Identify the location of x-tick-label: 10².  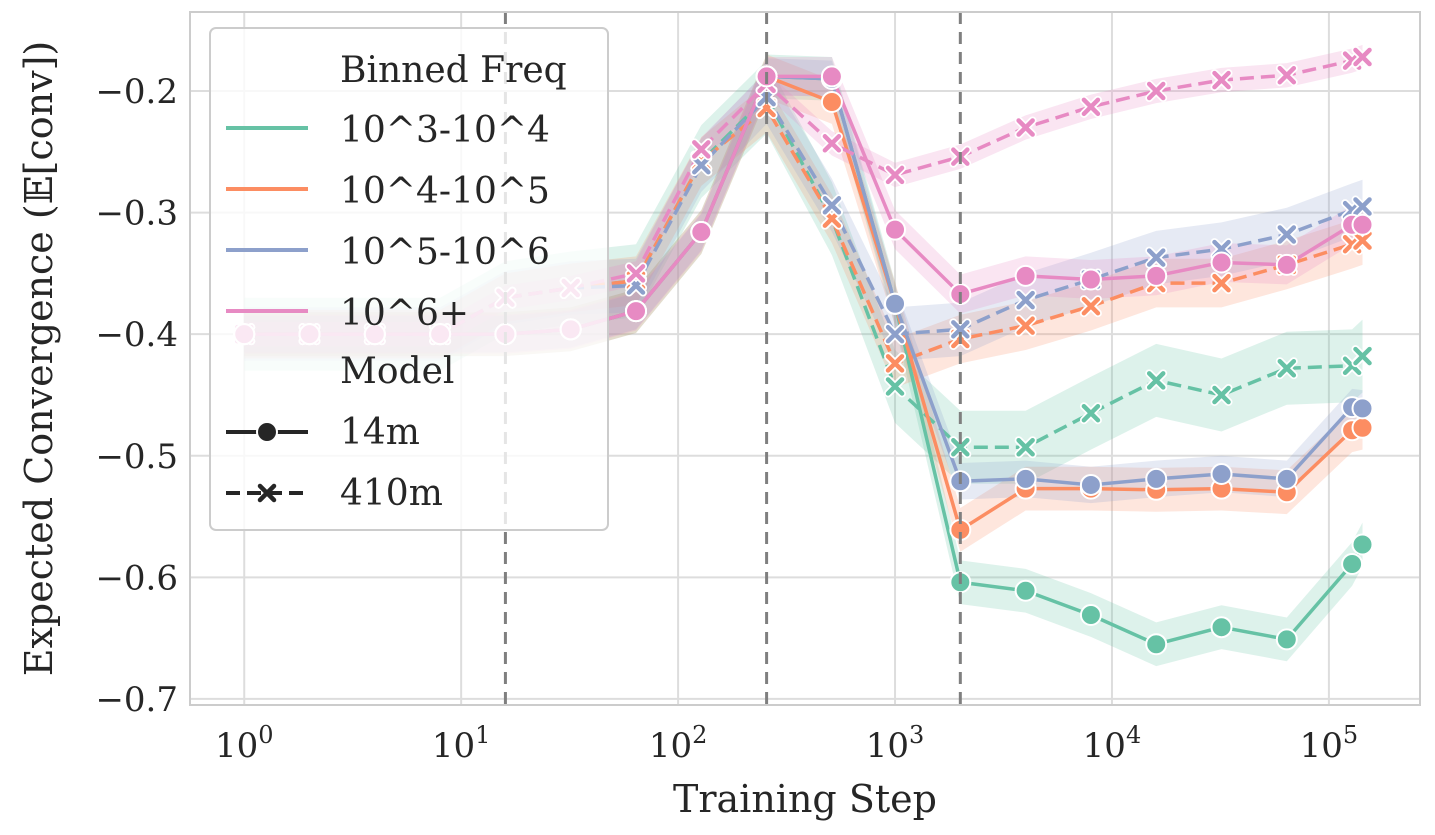
(678, 743).